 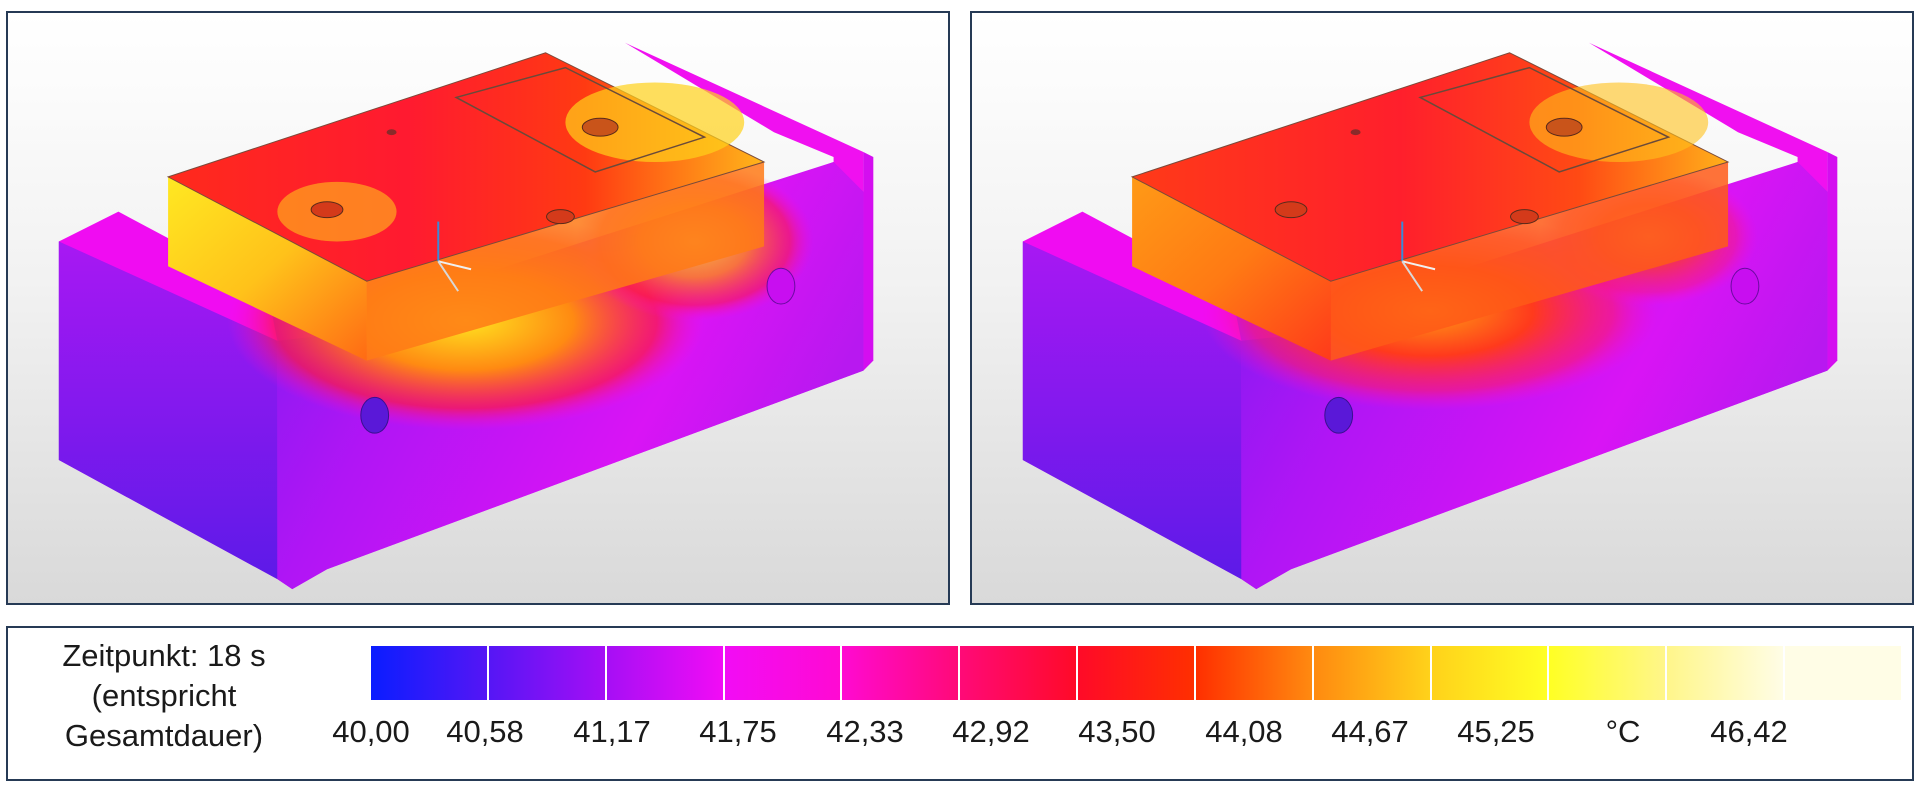 I want to click on time-caption: Zeitpunkt: 18 s (entspricht Gesamtdauer), so click(x=164, y=696).